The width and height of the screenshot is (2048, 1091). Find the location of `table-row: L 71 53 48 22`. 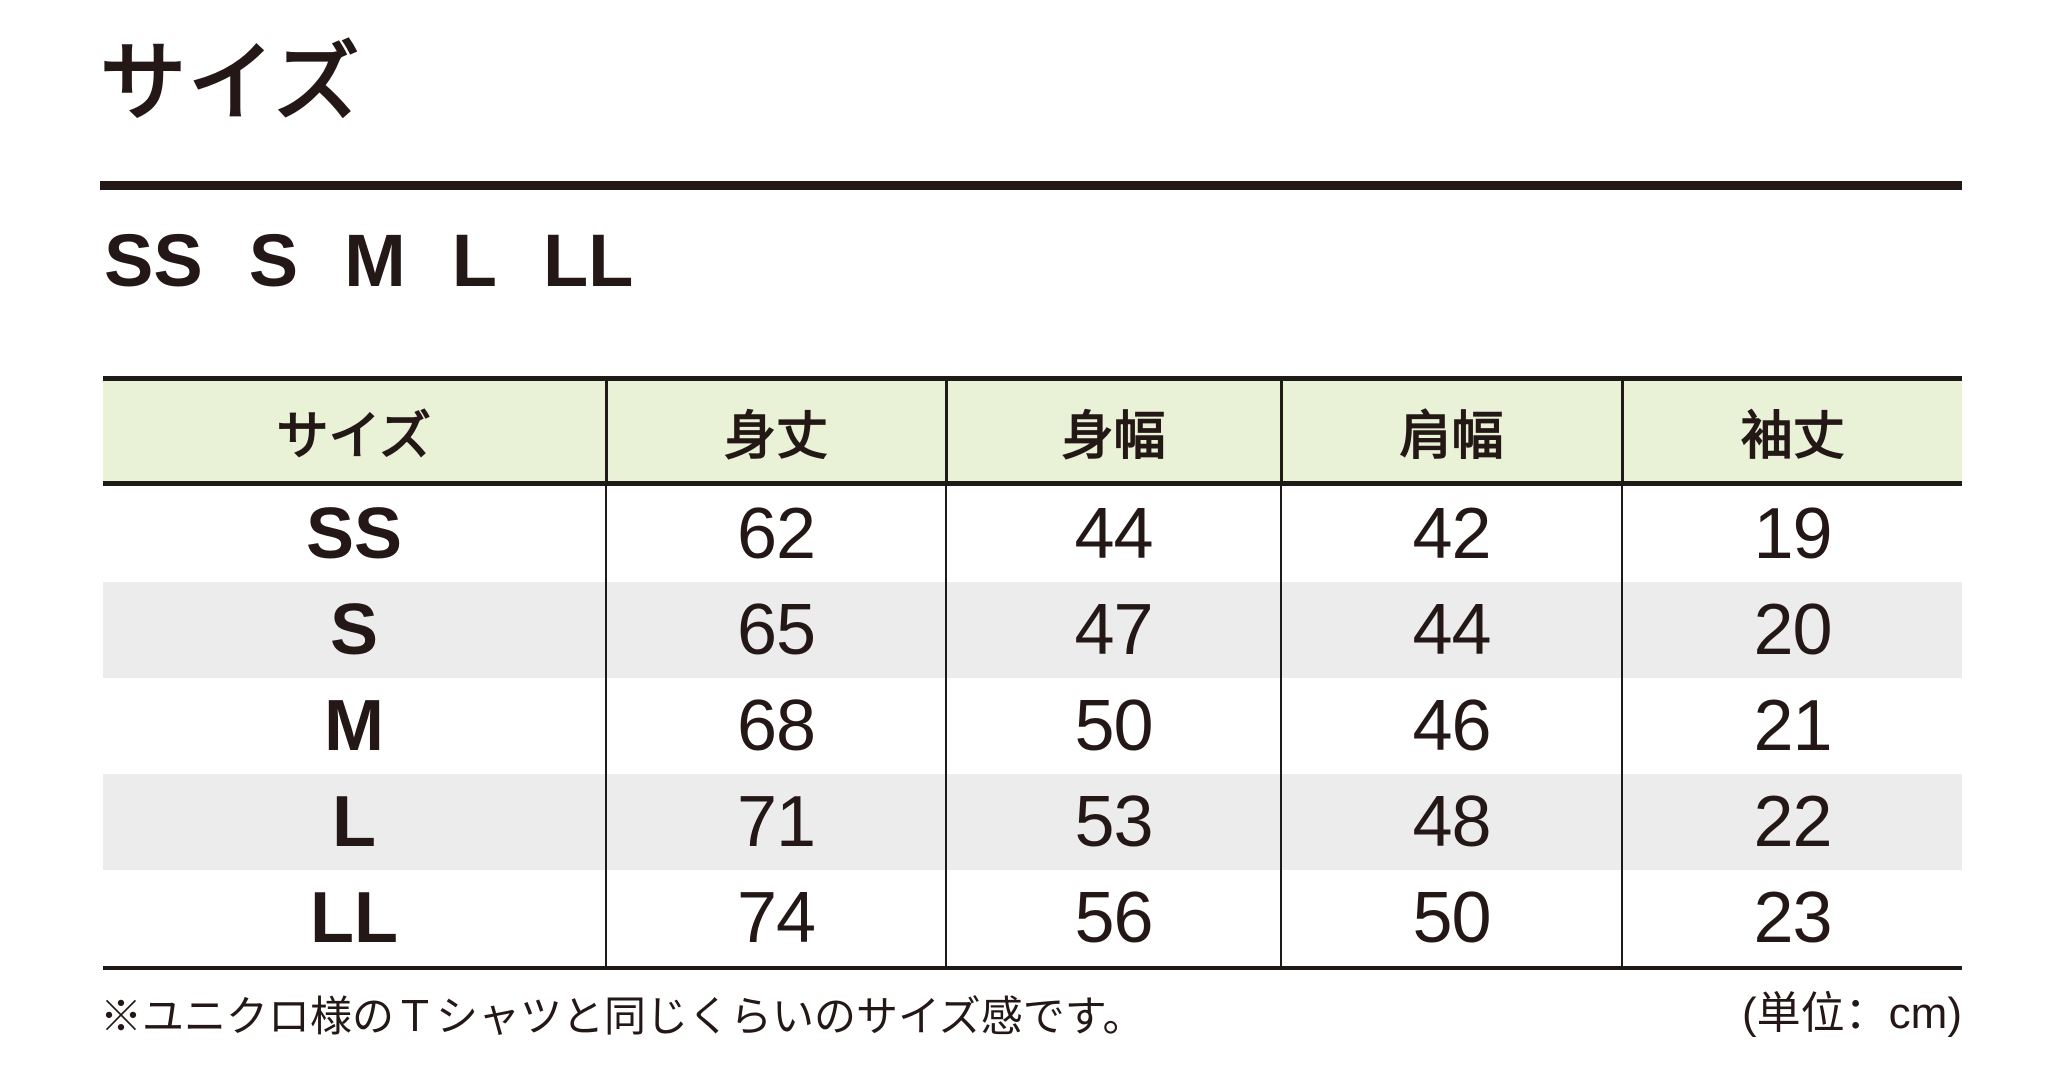

table-row: L 71 53 48 22 is located at coordinates (1032, 822).